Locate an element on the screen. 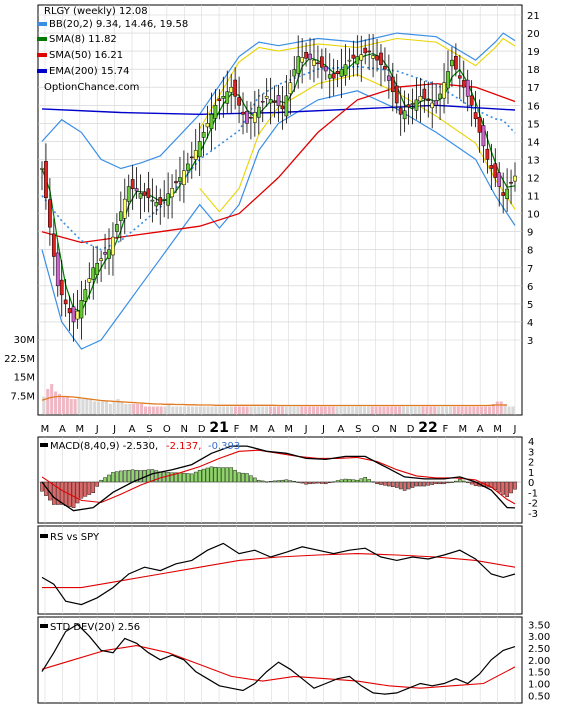  std-line is located at coordinates (278, 659).